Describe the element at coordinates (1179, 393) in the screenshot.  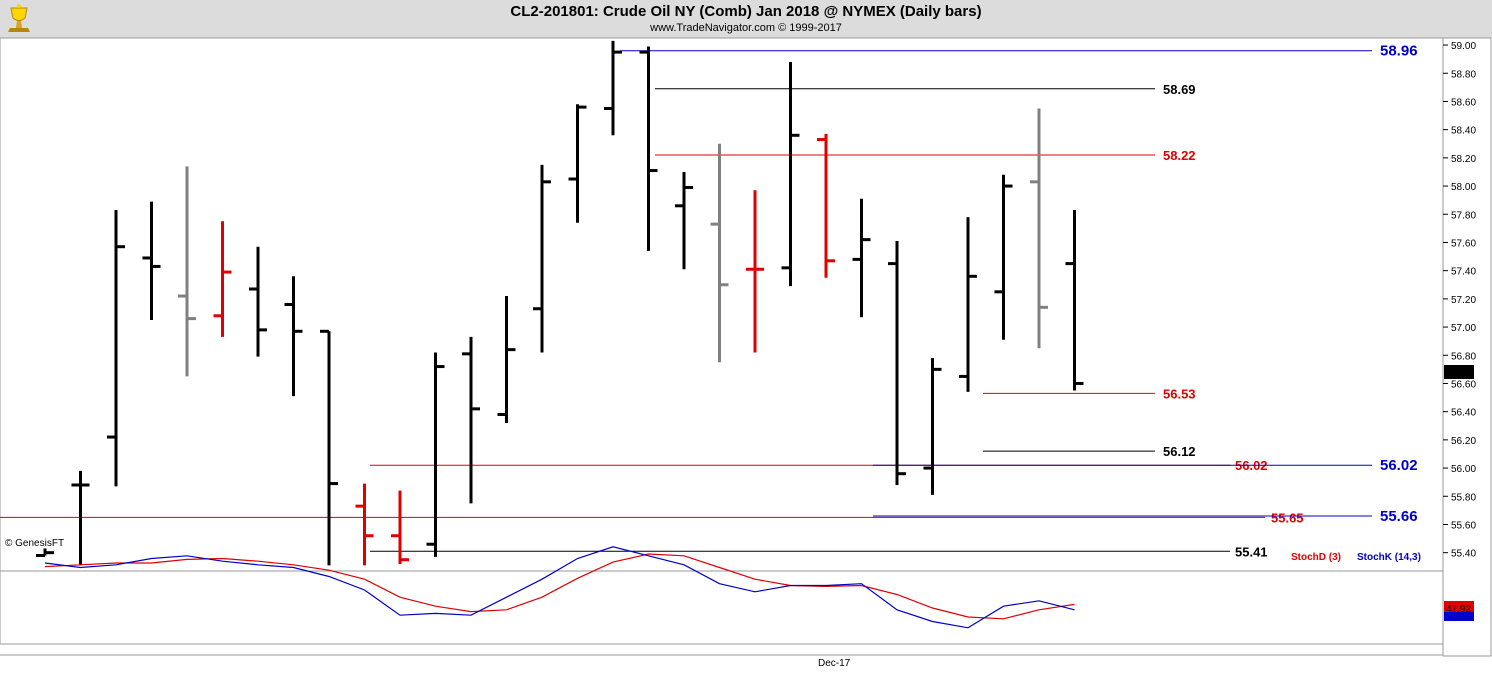
I see `level-label: 56.53` at that location.